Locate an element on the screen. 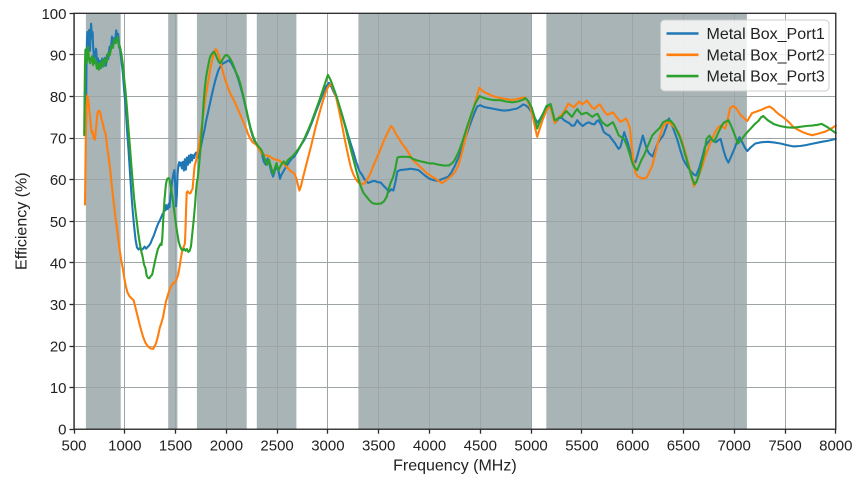 The height and width of the screenshot is (487, 860). svg-text: Metal Box_Port1 is located at coordinates (766, 34).